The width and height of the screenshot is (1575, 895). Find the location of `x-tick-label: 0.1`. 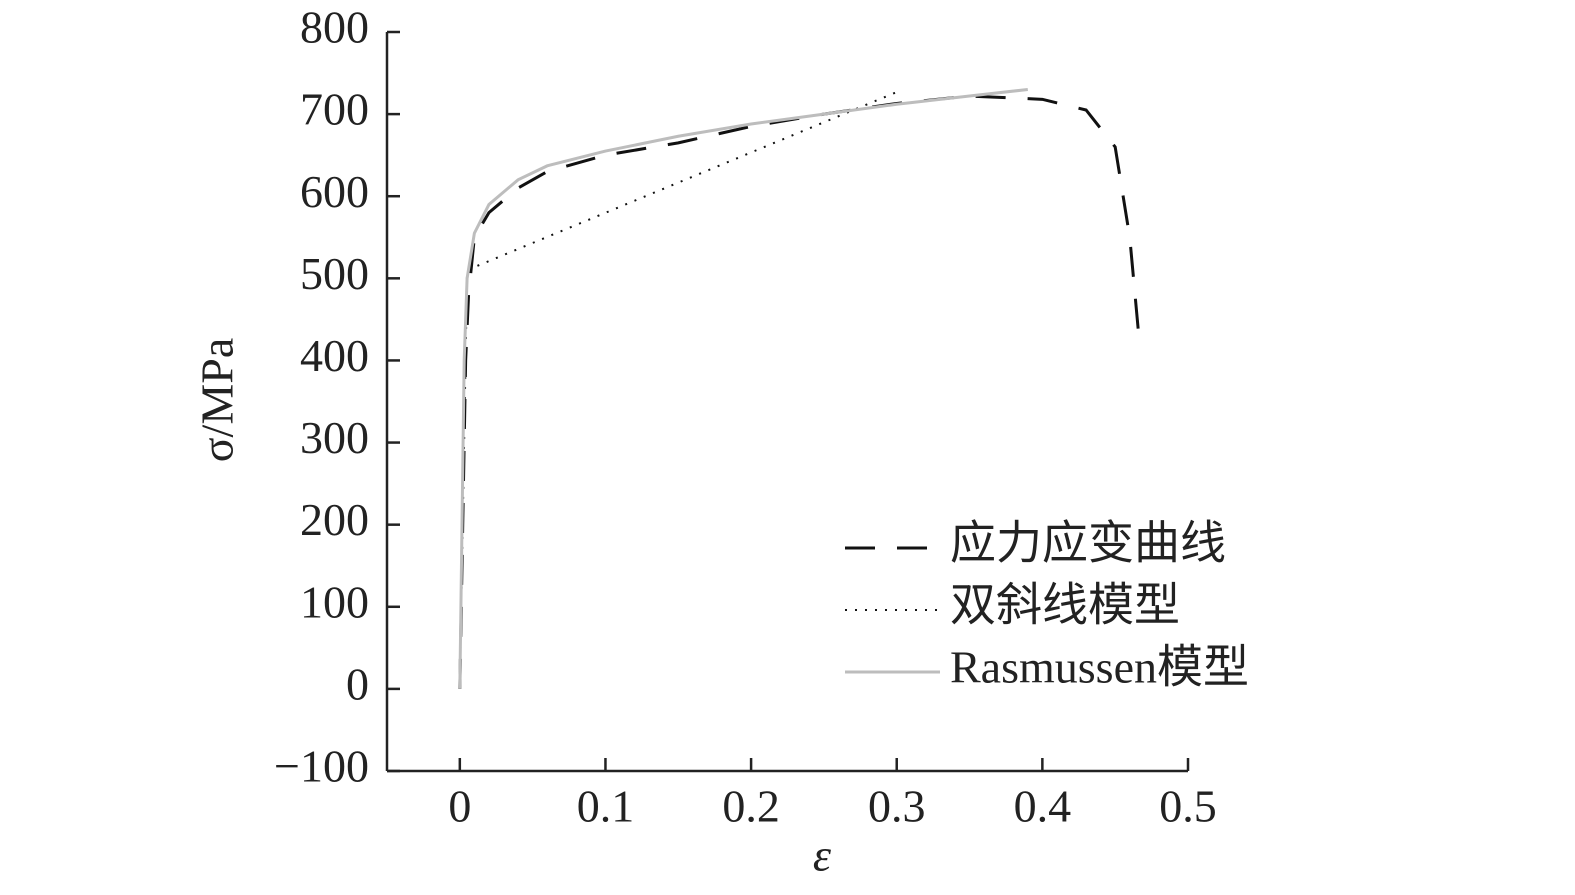

x-tick-label: 0.1 is located at coordinates (606, 806).